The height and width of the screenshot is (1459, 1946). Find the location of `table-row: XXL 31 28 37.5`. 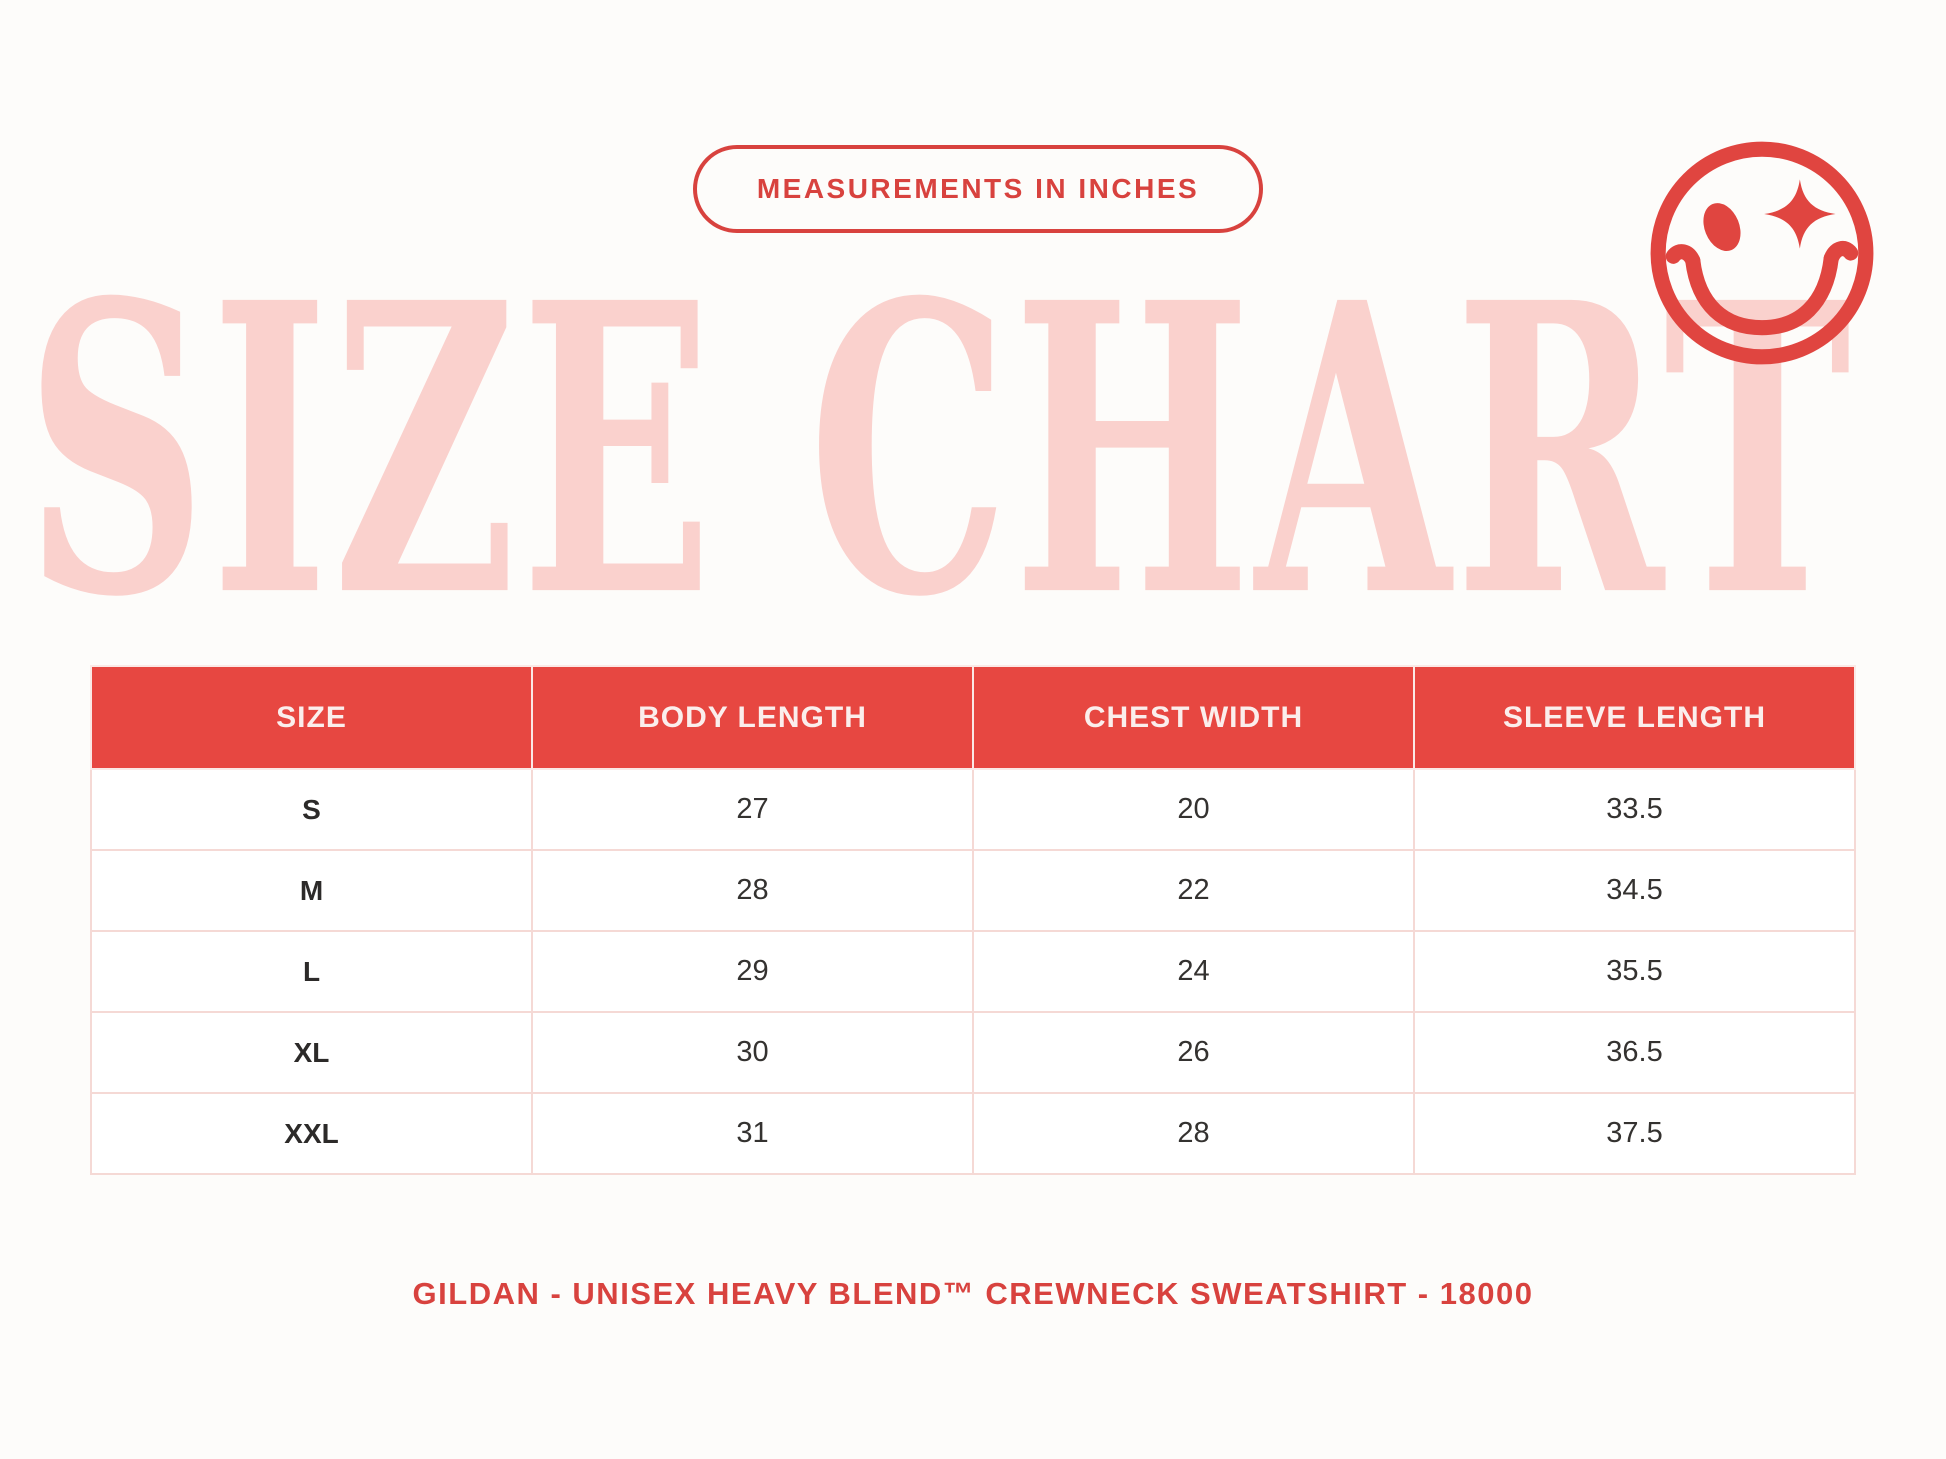

table-row: XXL 31 28 37.5 is located at coordinates (973, 1133).